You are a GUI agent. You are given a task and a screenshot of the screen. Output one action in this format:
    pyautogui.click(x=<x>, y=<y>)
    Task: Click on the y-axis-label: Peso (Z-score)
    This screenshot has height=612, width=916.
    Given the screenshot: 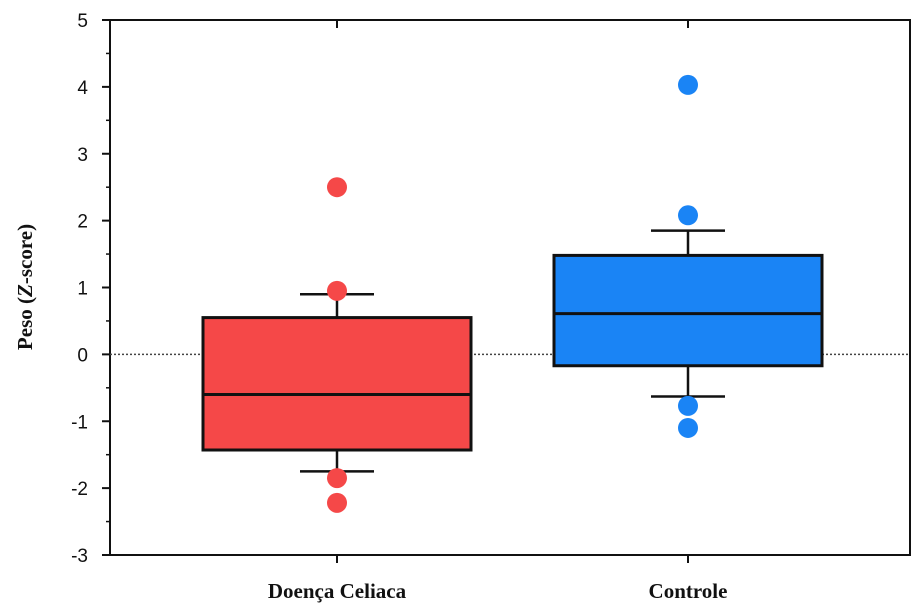 What is the action you would take?
    pyautogui.click(x=25, y=287)
    